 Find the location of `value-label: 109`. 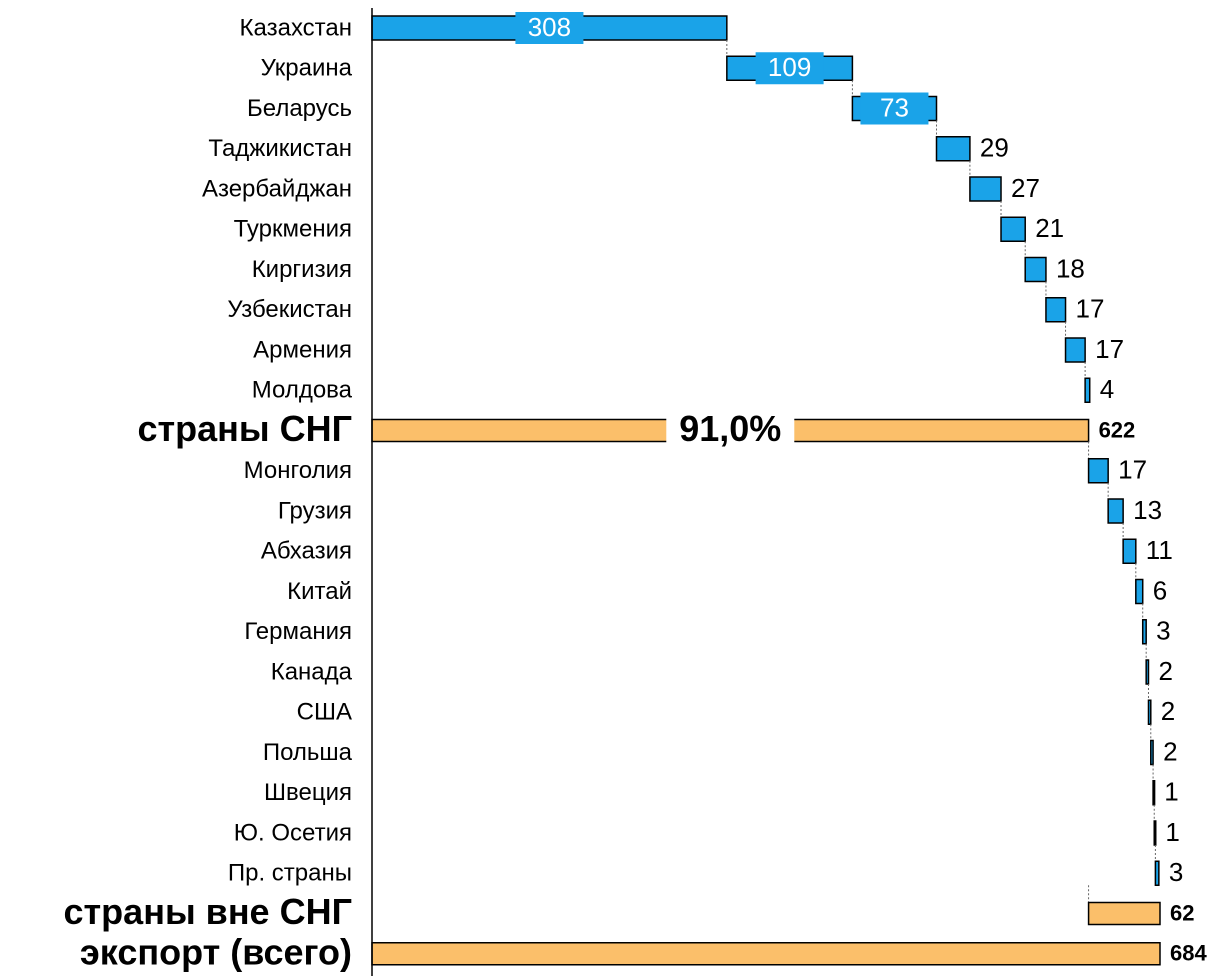

value-label: 109 is located at coordinates (789, 67).